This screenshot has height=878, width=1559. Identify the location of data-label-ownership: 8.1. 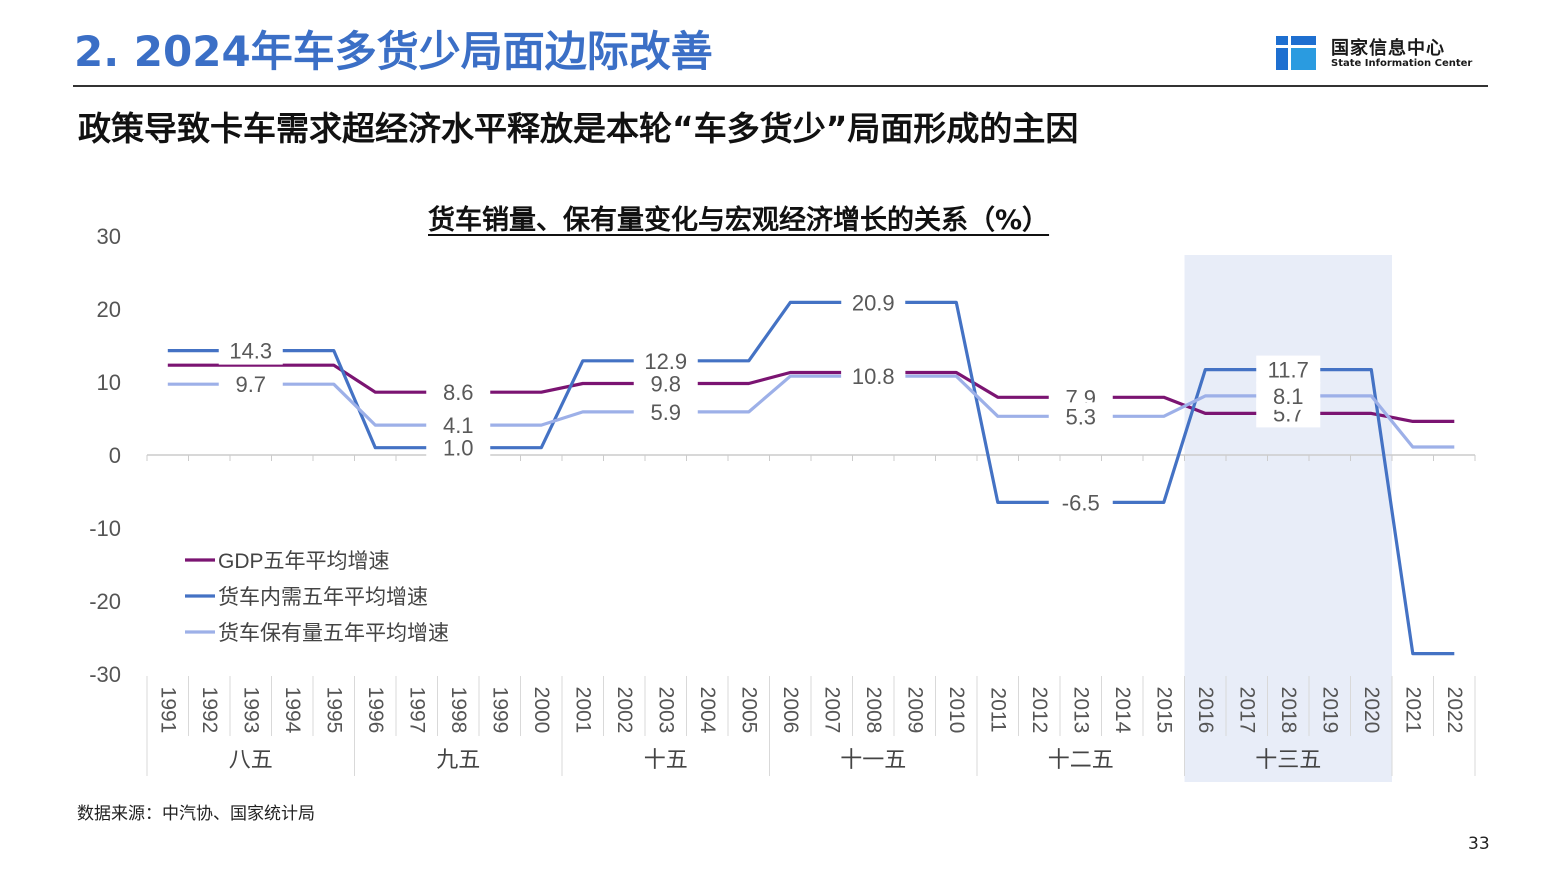
(1288, 396).